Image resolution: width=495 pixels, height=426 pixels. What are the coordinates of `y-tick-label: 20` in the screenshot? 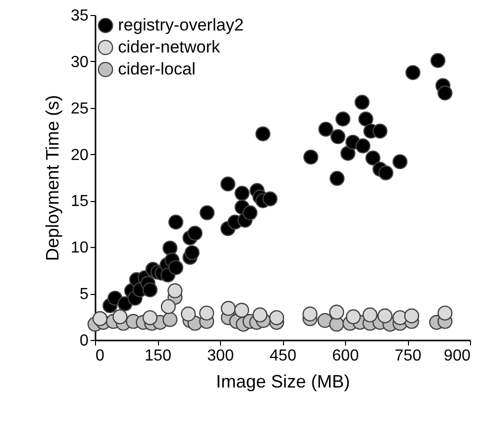 It's located at (79, 155).